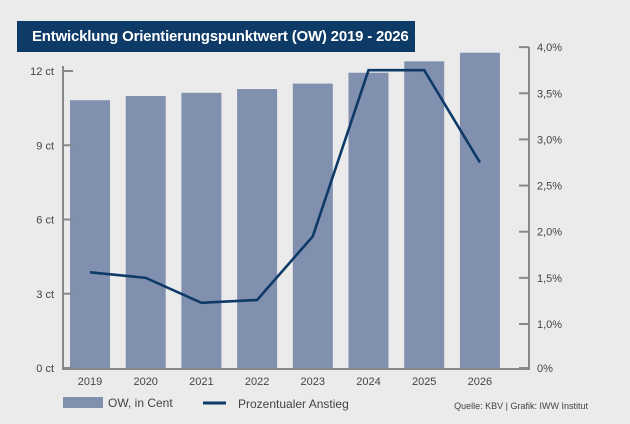 The image size is (630, 424). I want to click on x-tick-label: 2019, so click(90, 382).